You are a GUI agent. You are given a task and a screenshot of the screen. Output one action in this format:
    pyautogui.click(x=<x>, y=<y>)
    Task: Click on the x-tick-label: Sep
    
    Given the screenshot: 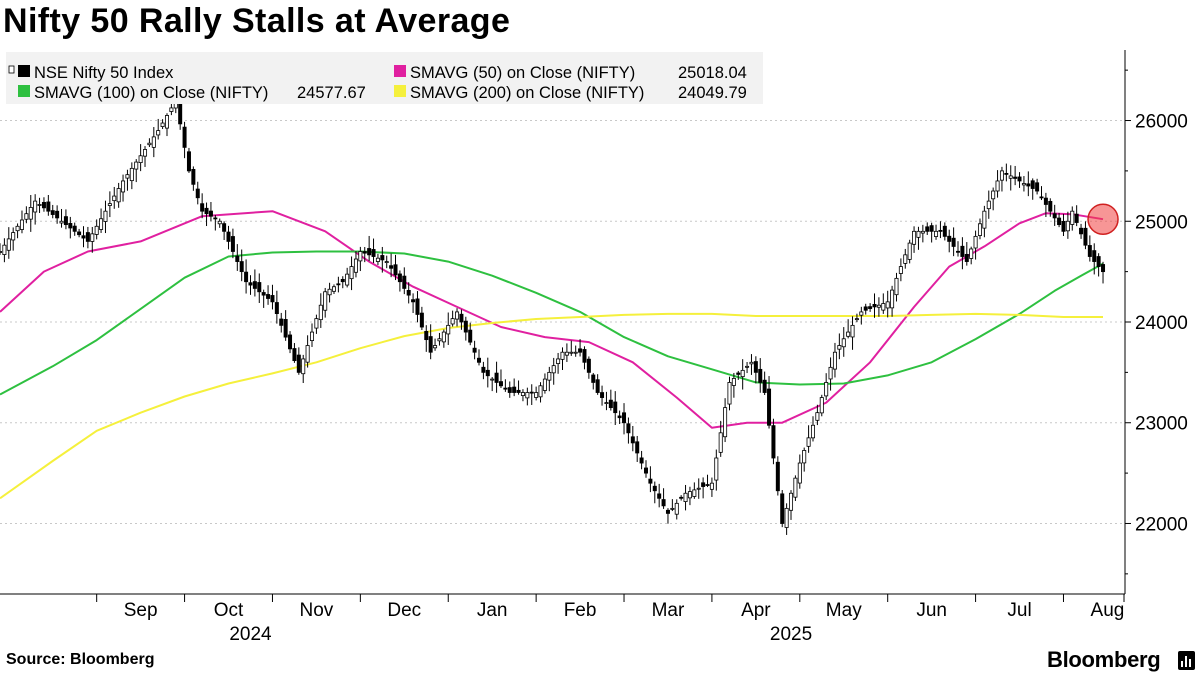 What is the action you would take?
    pyautogui.click(x=141, y=610)
    